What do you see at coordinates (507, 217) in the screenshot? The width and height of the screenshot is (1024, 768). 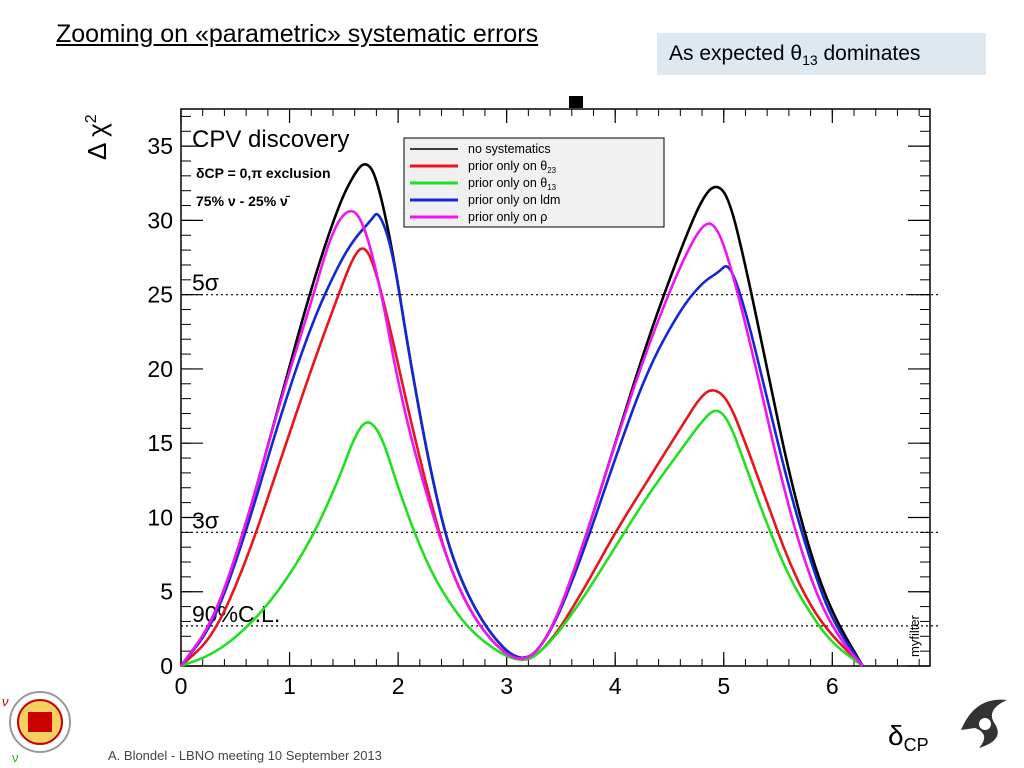 I see `legend-label: prior only on ρ` at bounding box center [507, 217].